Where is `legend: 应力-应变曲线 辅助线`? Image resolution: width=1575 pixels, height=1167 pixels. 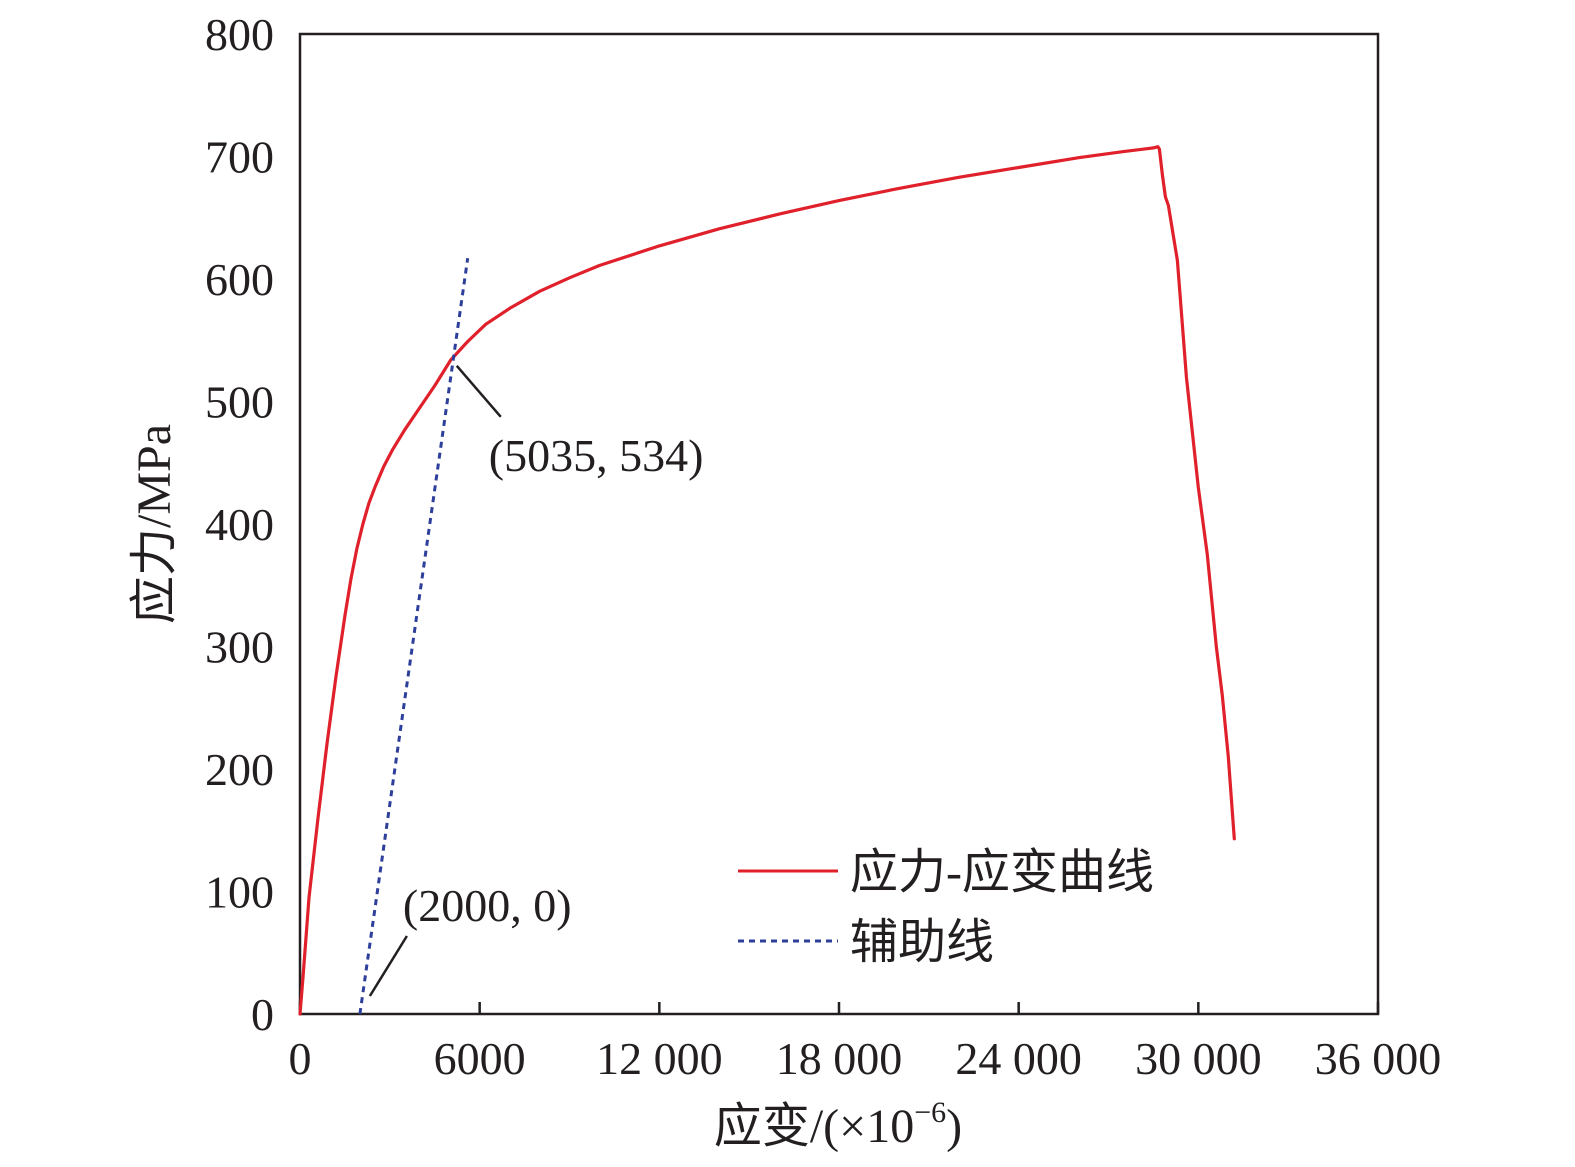
legend: 应力-应变曲线 辅助线 is located at coordinates (946, 907).